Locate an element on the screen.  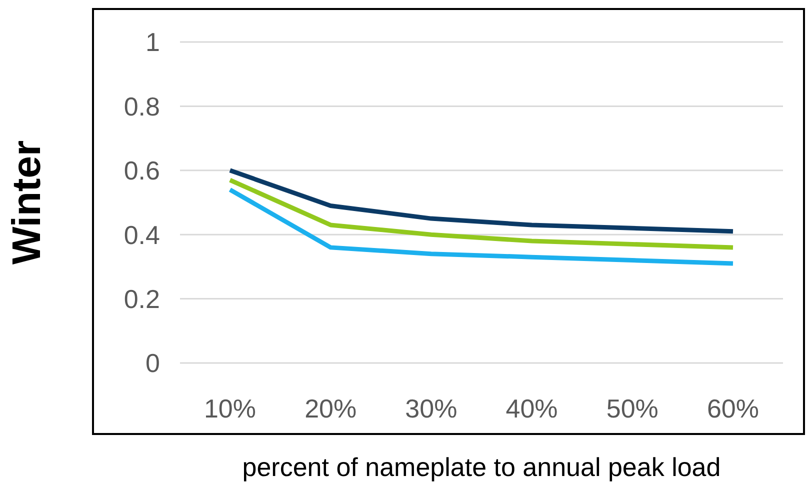
x-tick-label: 50% is located at coordinates (632, 408).